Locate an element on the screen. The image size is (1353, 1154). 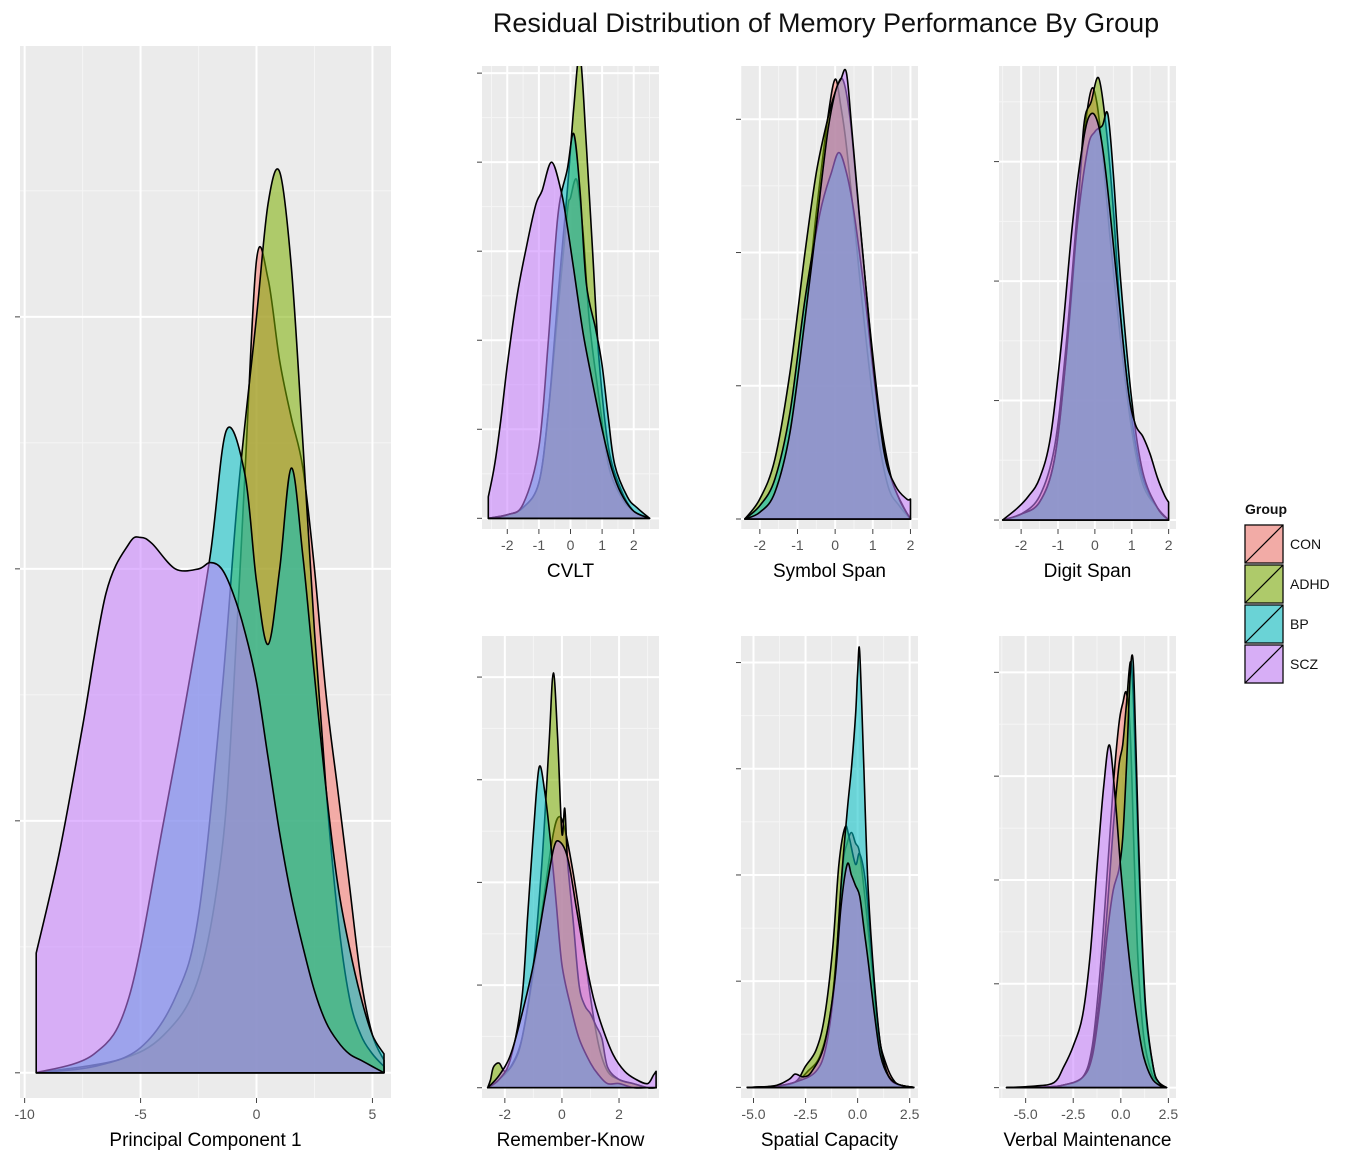
x-axis-label: Verbal Maintenance is located at coordinates (1088, 1140).